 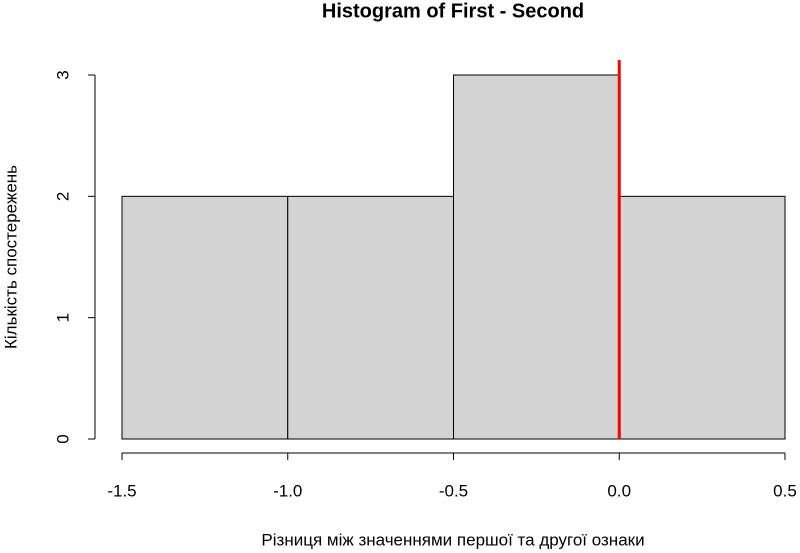 I want to click on chart-title: Histogram of First - Second, so click(x=453, y=11).